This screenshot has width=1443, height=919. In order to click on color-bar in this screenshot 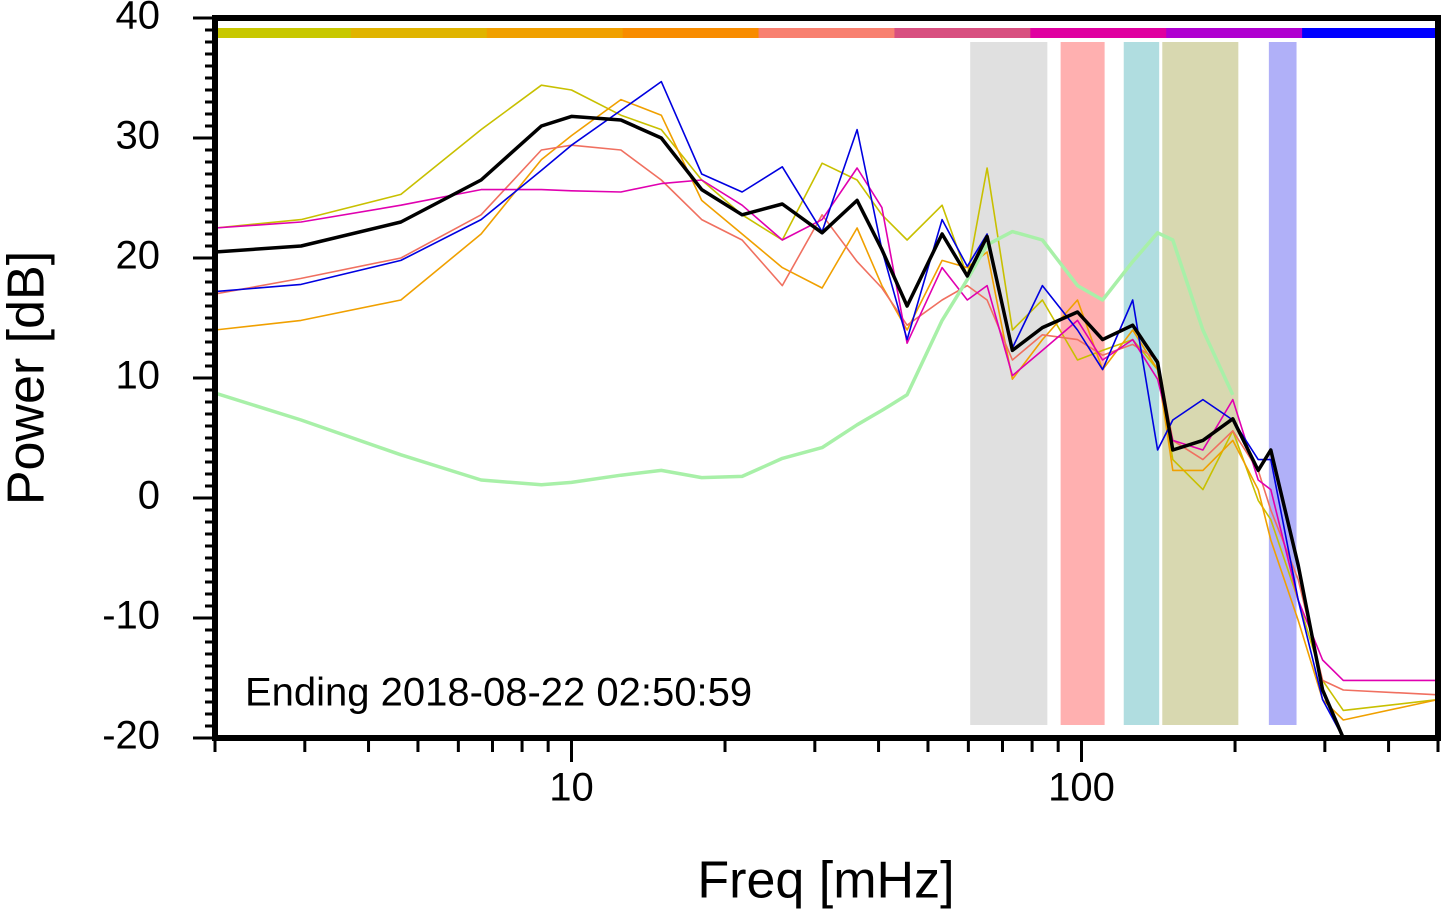, I will do `click(827, 33)`.